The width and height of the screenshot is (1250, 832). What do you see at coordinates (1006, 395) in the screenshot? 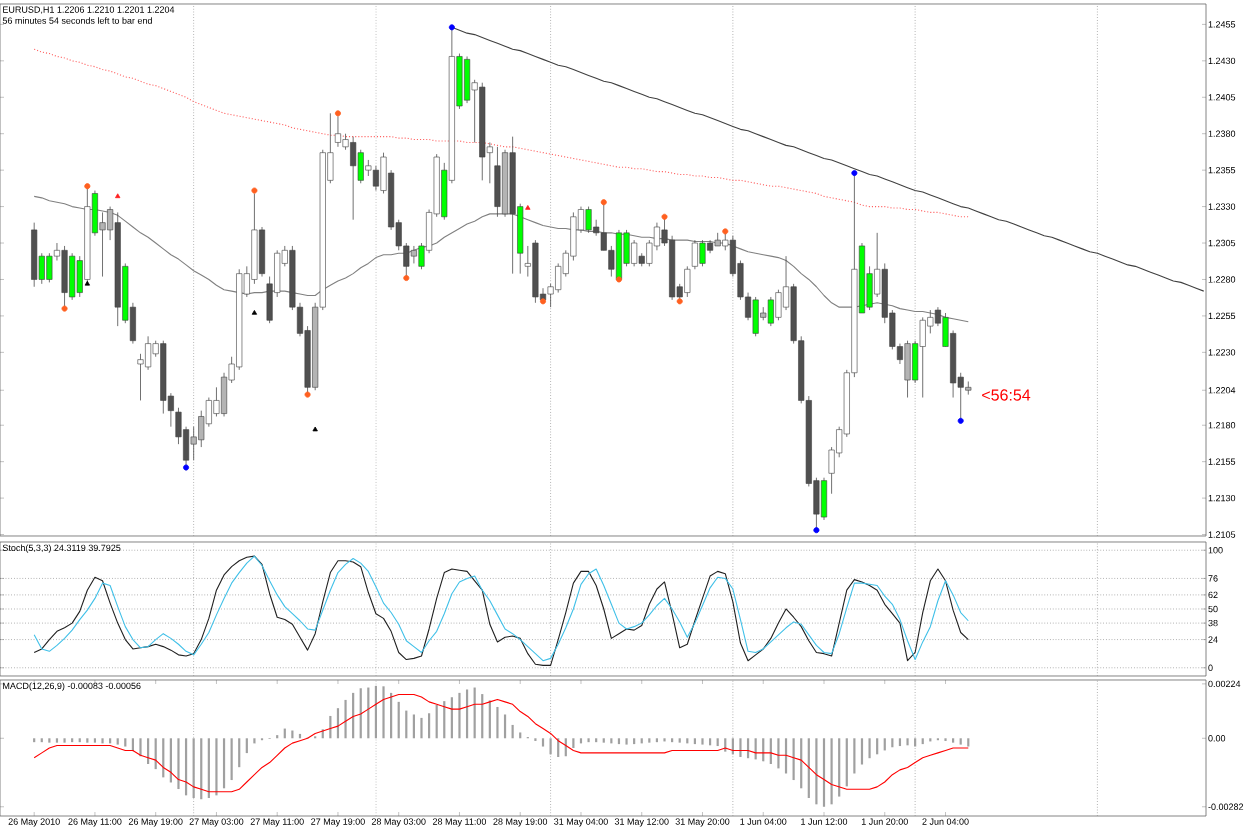
I see `annotation: <56:54` at bounding box center [1006, 395].